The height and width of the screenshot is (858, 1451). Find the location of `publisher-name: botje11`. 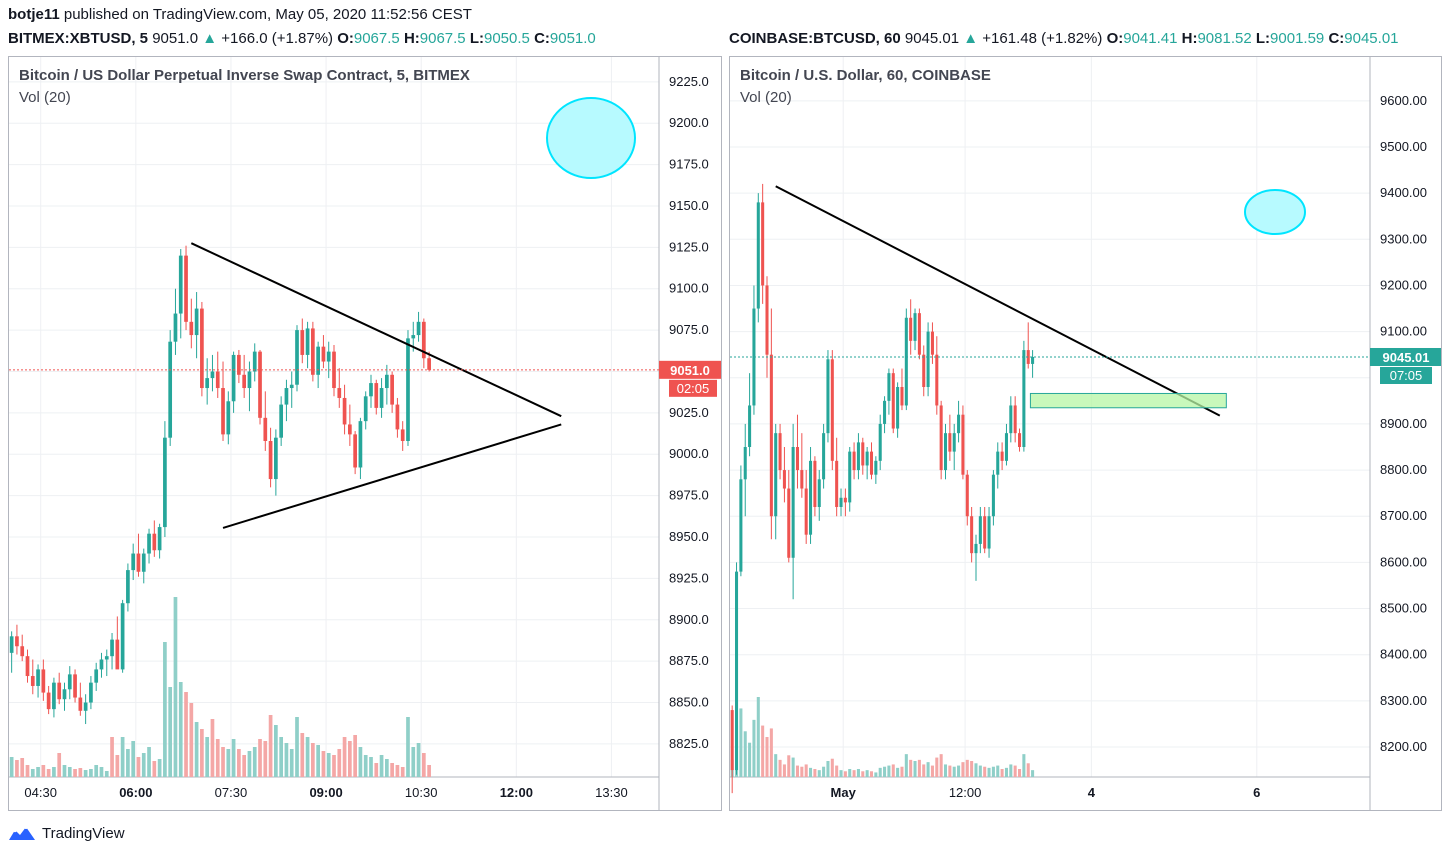

publisher-name: botje11 is located at coordinates (34, 14).